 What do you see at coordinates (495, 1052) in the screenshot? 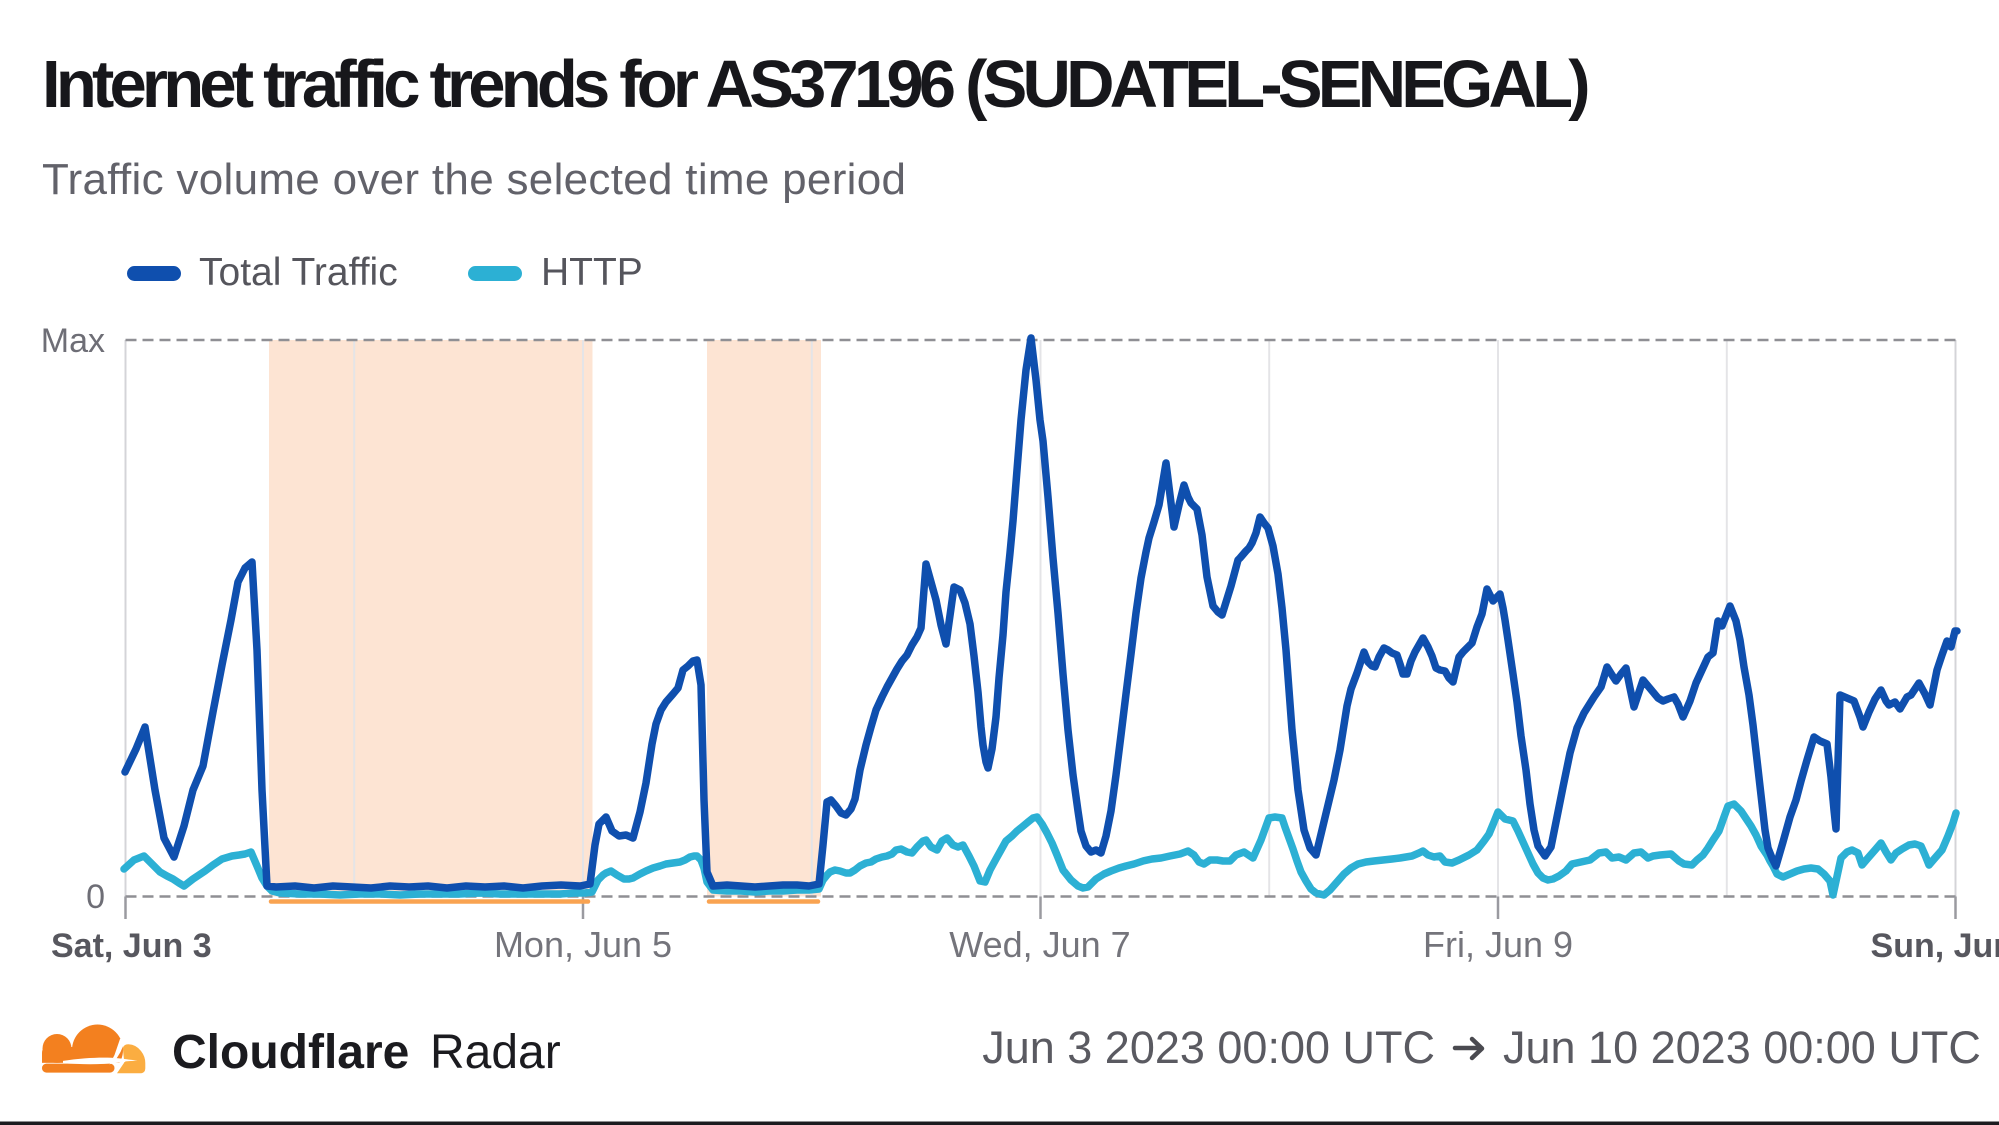
I see `svg-text: Radar` at bounding box center [495, 1052].